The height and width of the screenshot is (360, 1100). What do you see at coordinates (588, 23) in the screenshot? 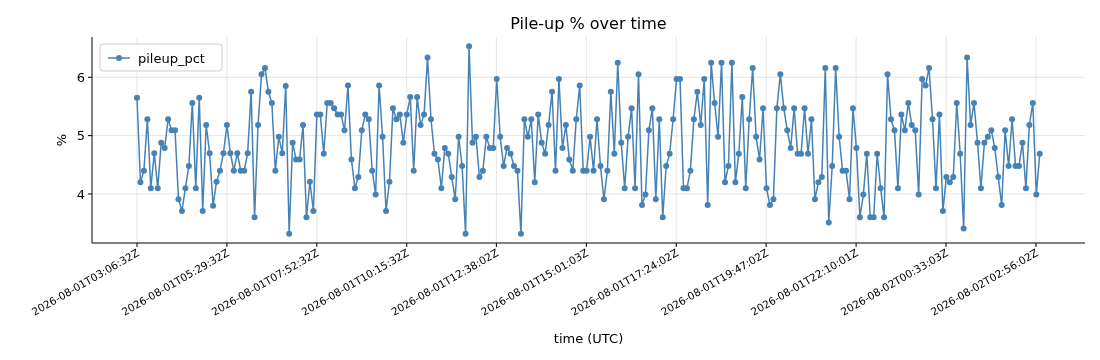
I see `chart-title: Pile-up % over time` at bounding box center [588, 23].